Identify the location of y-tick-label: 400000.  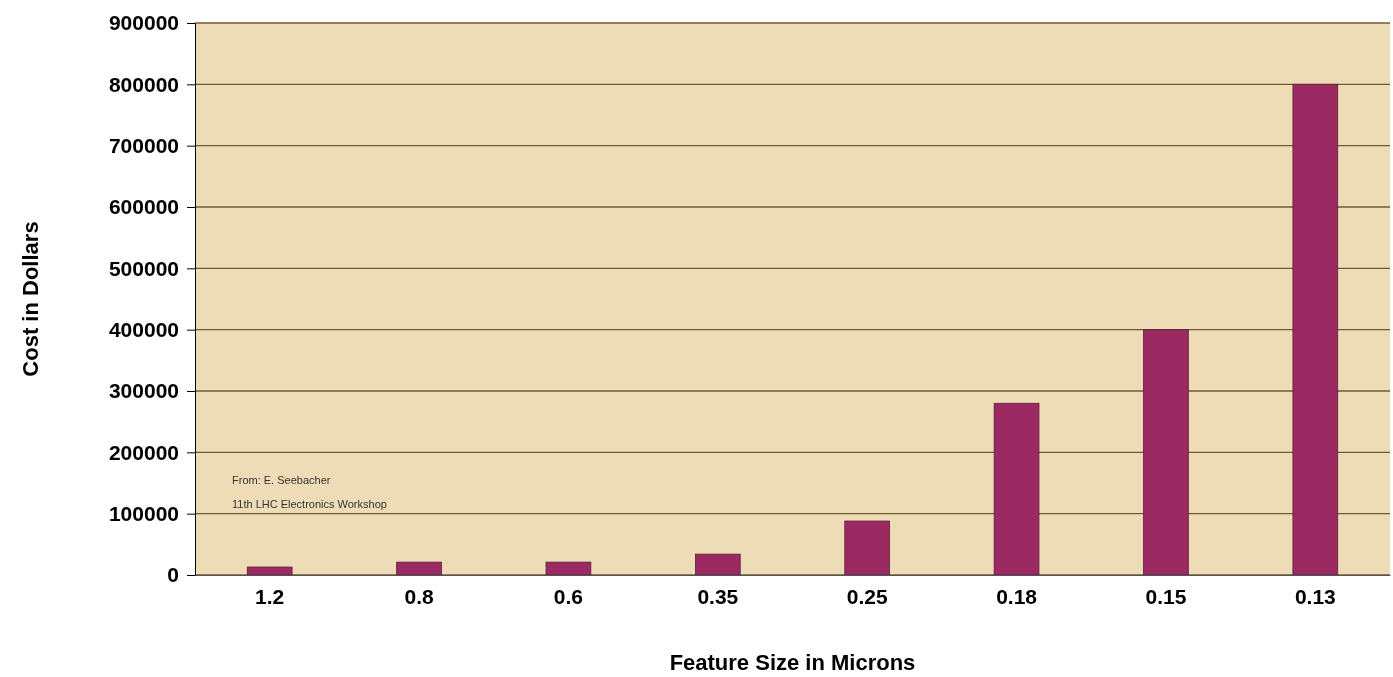
(143, 329).